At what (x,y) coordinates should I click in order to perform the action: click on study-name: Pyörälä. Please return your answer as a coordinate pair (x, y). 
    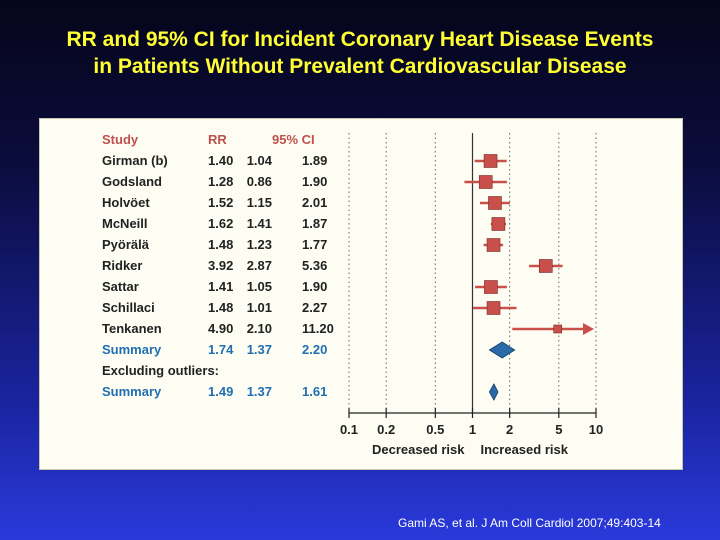
    Looking at the image, I should click on (126, 244).